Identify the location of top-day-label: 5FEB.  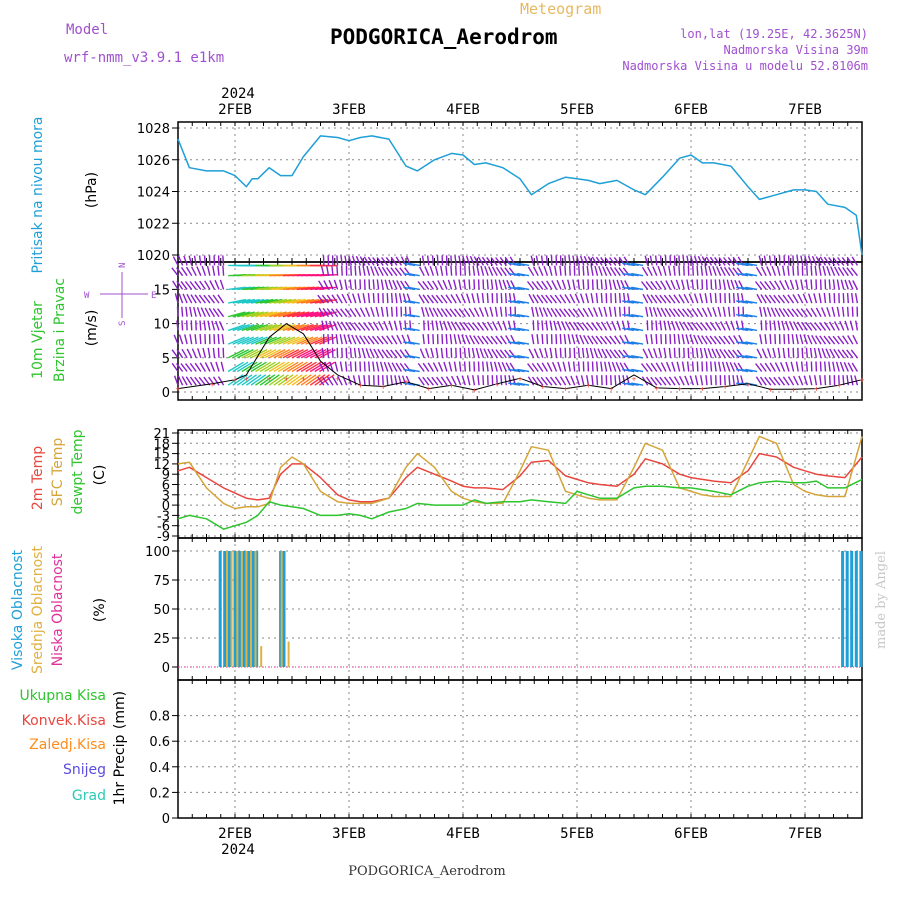
(577, 110).